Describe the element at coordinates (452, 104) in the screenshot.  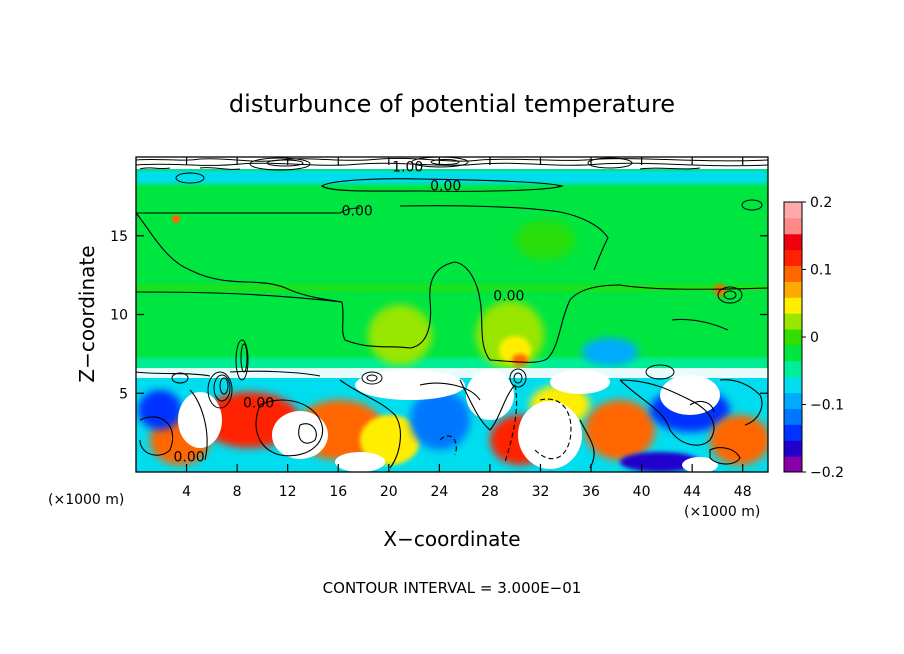
I see `chart-title: disturbunce of potential temperature` at that location.